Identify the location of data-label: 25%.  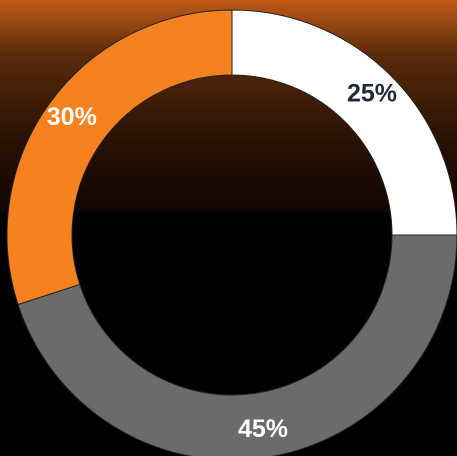
(372, 94).